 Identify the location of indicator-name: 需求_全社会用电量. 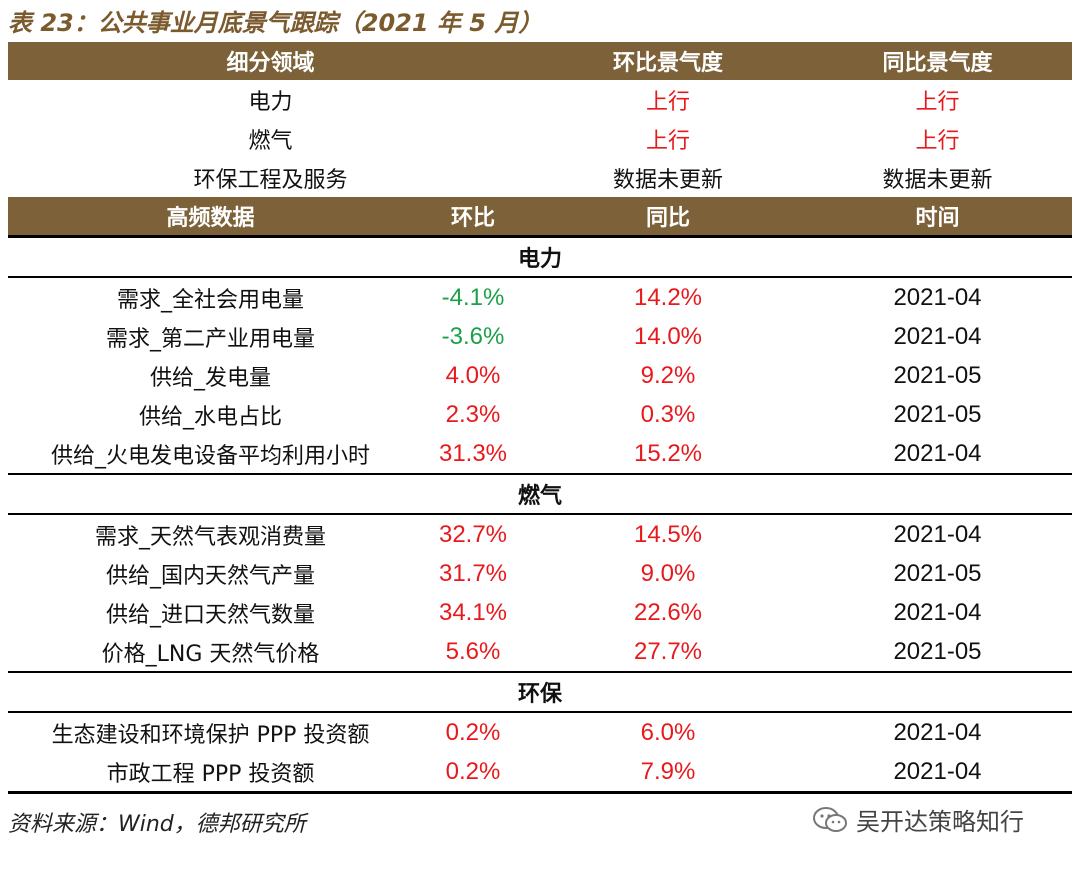
(210, 300).